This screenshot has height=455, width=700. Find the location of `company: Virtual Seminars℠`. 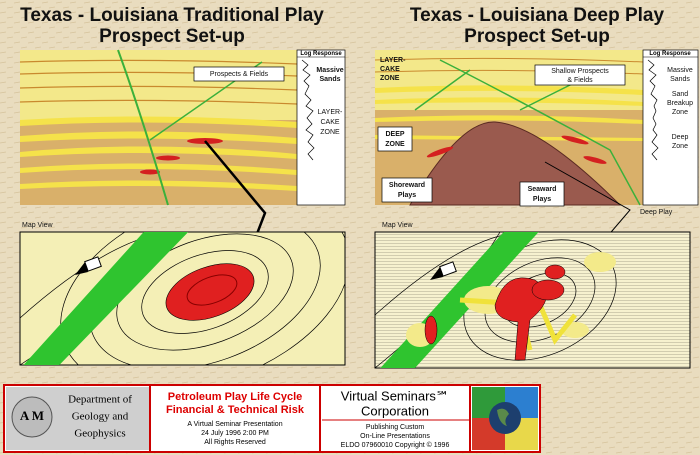

company: Virtual Seminars℠ is located at coordinates (395, 395).